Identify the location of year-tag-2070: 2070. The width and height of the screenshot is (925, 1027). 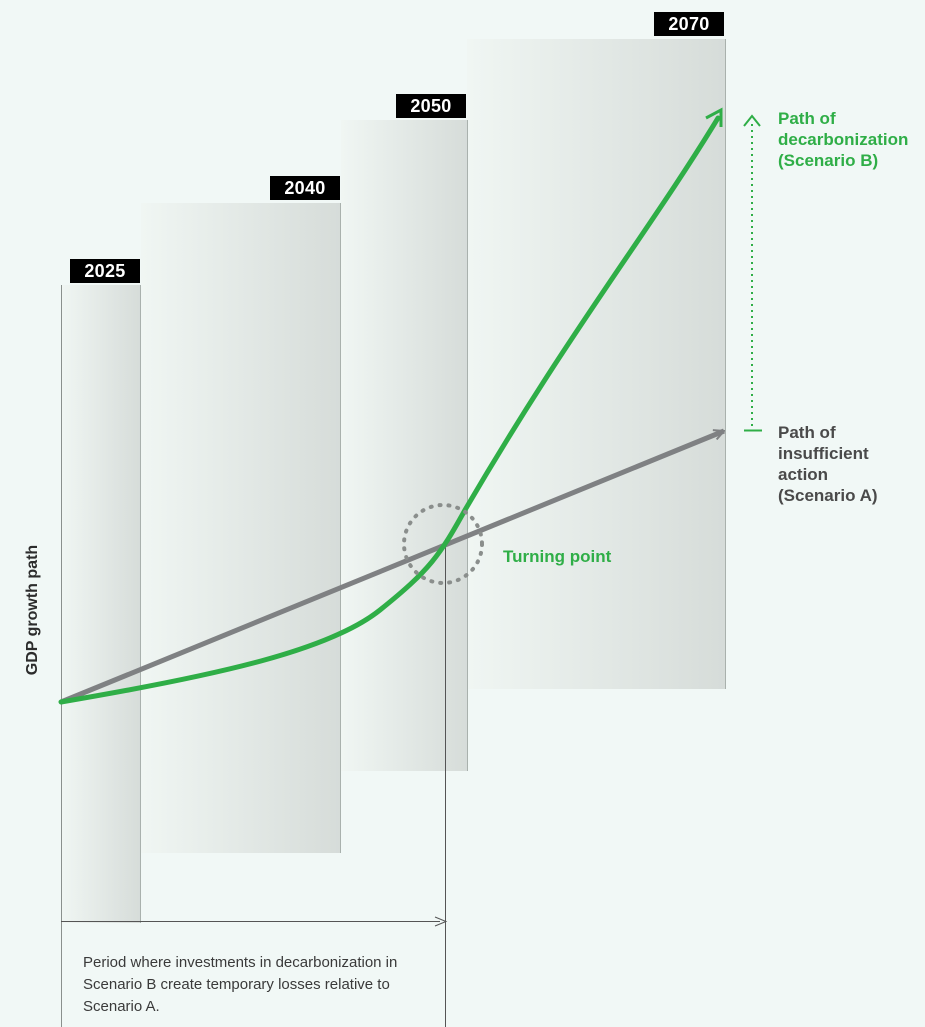
(689, 24).